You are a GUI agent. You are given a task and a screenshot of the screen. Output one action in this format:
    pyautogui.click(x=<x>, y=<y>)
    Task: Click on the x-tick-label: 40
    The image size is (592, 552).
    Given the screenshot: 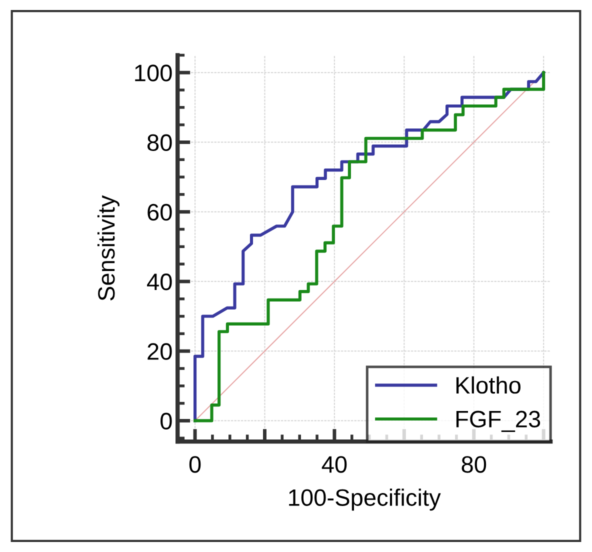 What is the action you would take?
    pyautogui.click(x=334, y=464)
    